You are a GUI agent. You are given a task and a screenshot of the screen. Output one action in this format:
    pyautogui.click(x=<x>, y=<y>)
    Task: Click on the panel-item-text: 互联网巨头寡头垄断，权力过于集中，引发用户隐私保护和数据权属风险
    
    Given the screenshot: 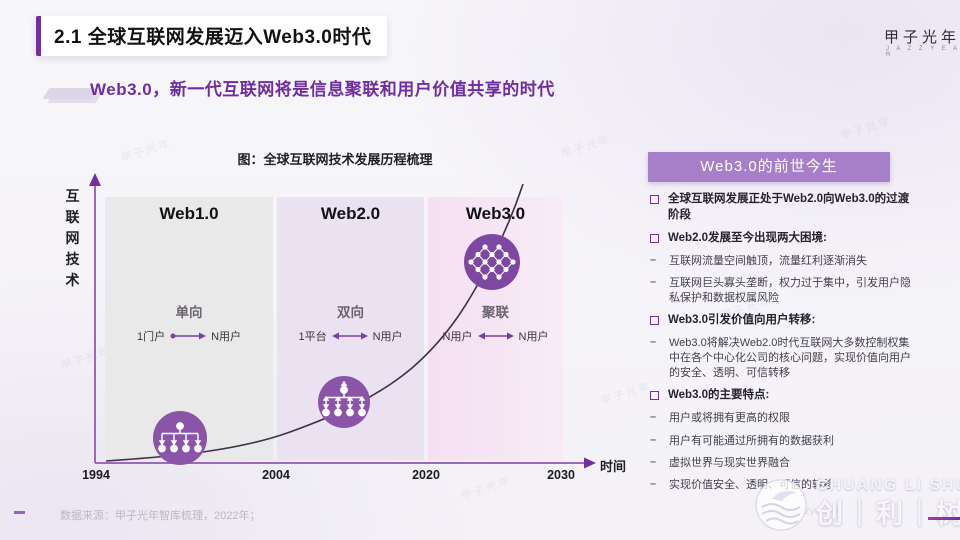 What is the action you would take?
    pyautogui.click(x=790, y=290)
    